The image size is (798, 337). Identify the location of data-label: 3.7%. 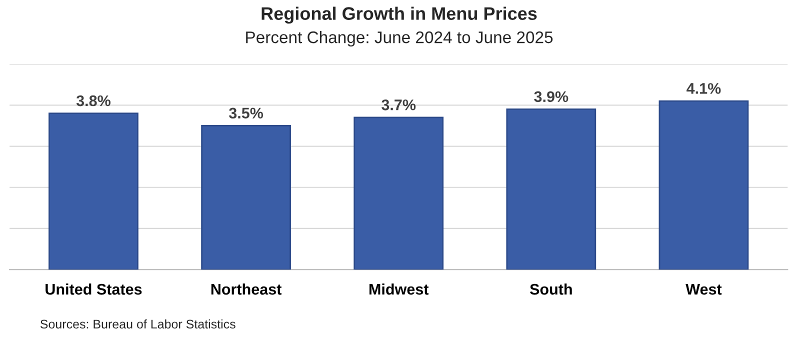
(399, 104).